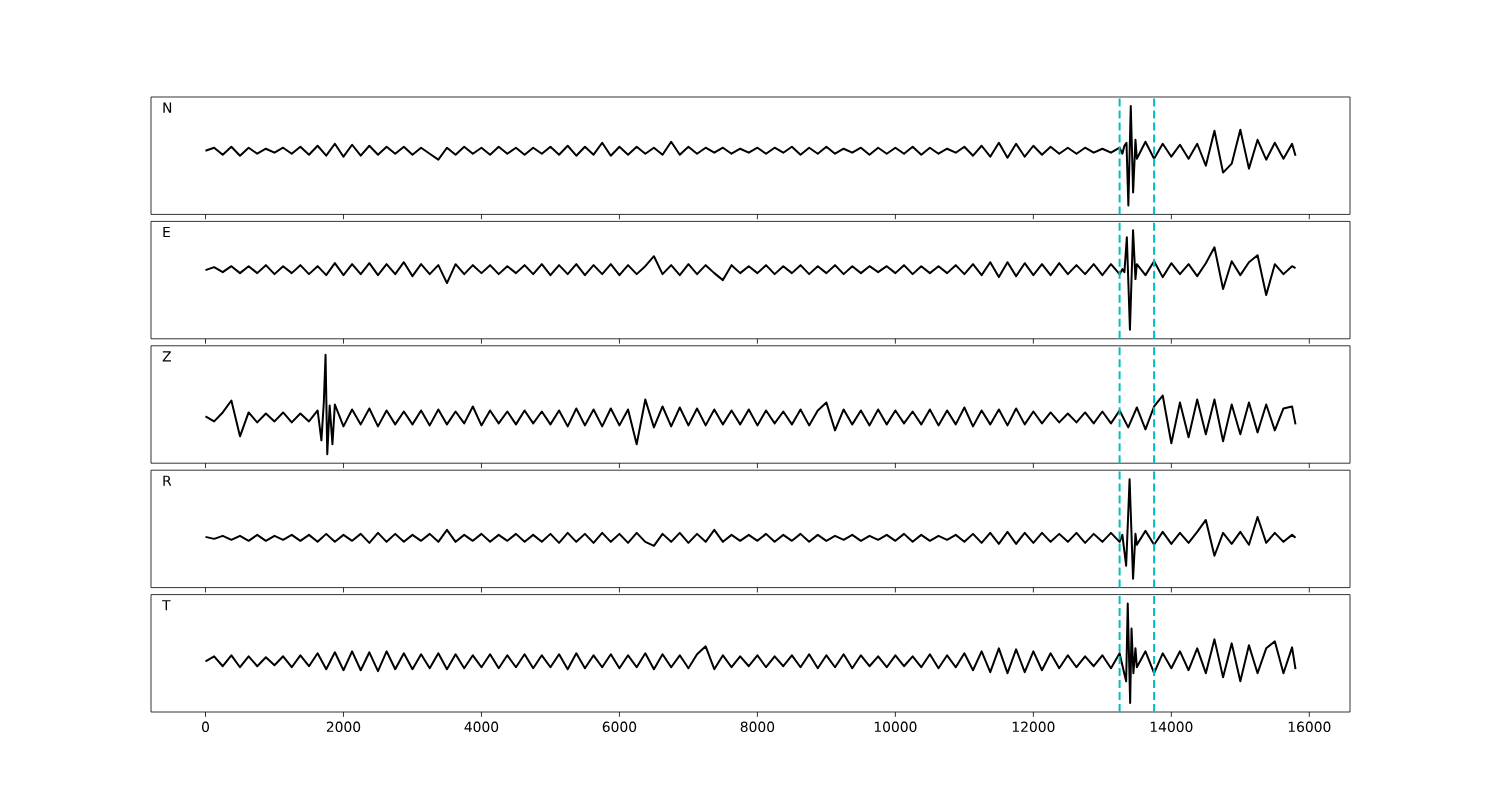 The height and width of the screenshot is (800, 1500). Describe the element at coordinates (757, 727) in the screenshot. I see `x-tick-label: 8000` at that location.